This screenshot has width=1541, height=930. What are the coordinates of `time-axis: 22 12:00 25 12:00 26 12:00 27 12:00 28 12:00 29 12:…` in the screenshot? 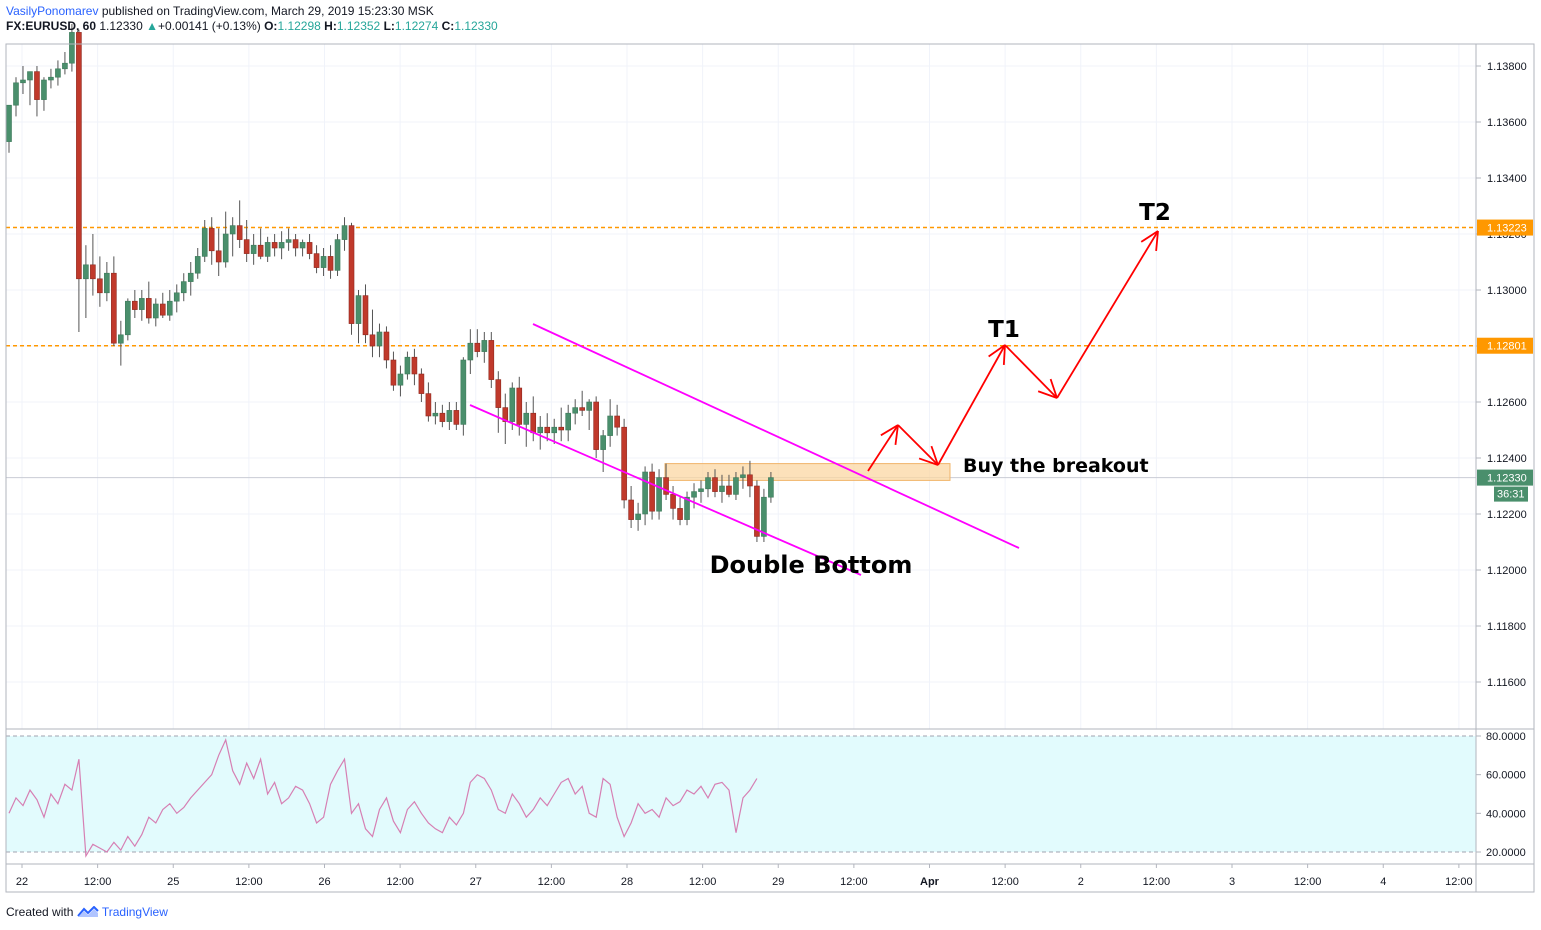 It's located at (744, 876).